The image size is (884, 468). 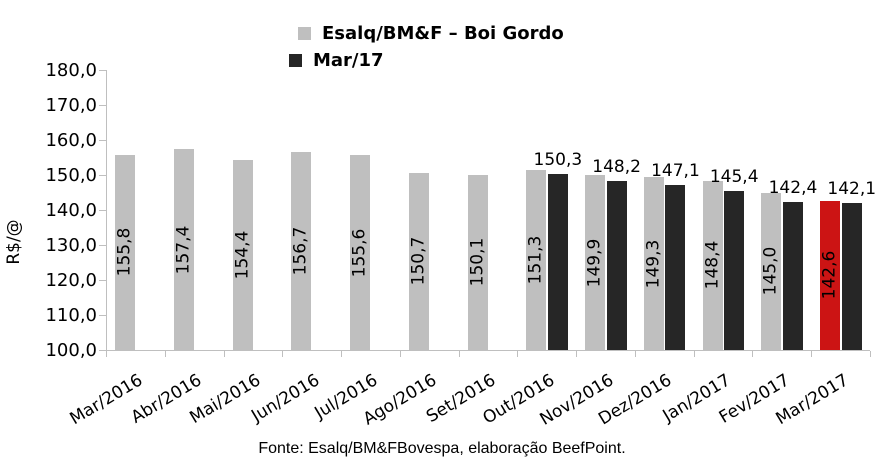 I want to click on y-tick-label: 130,0, so click(x=71, y=245).